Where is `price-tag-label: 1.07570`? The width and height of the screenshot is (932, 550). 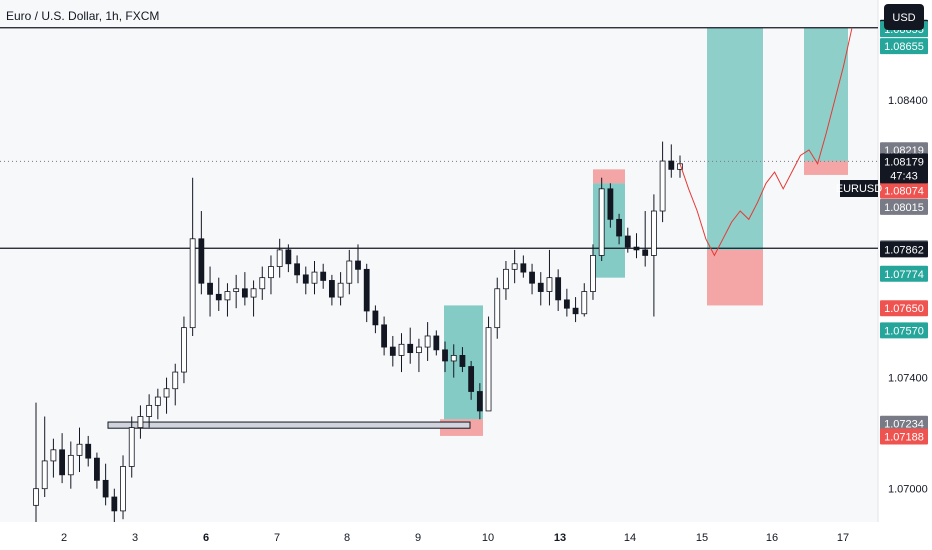
price-tag-label: 1.07570 is located at coordinates (904, 331).